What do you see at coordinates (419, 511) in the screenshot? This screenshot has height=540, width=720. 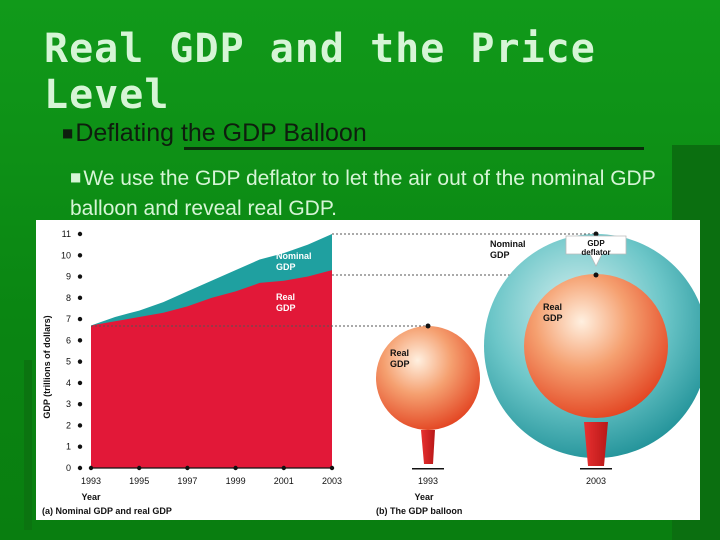 I see `panel-b-label: (b) The GDP balloon` at bounding box center [419, 511].